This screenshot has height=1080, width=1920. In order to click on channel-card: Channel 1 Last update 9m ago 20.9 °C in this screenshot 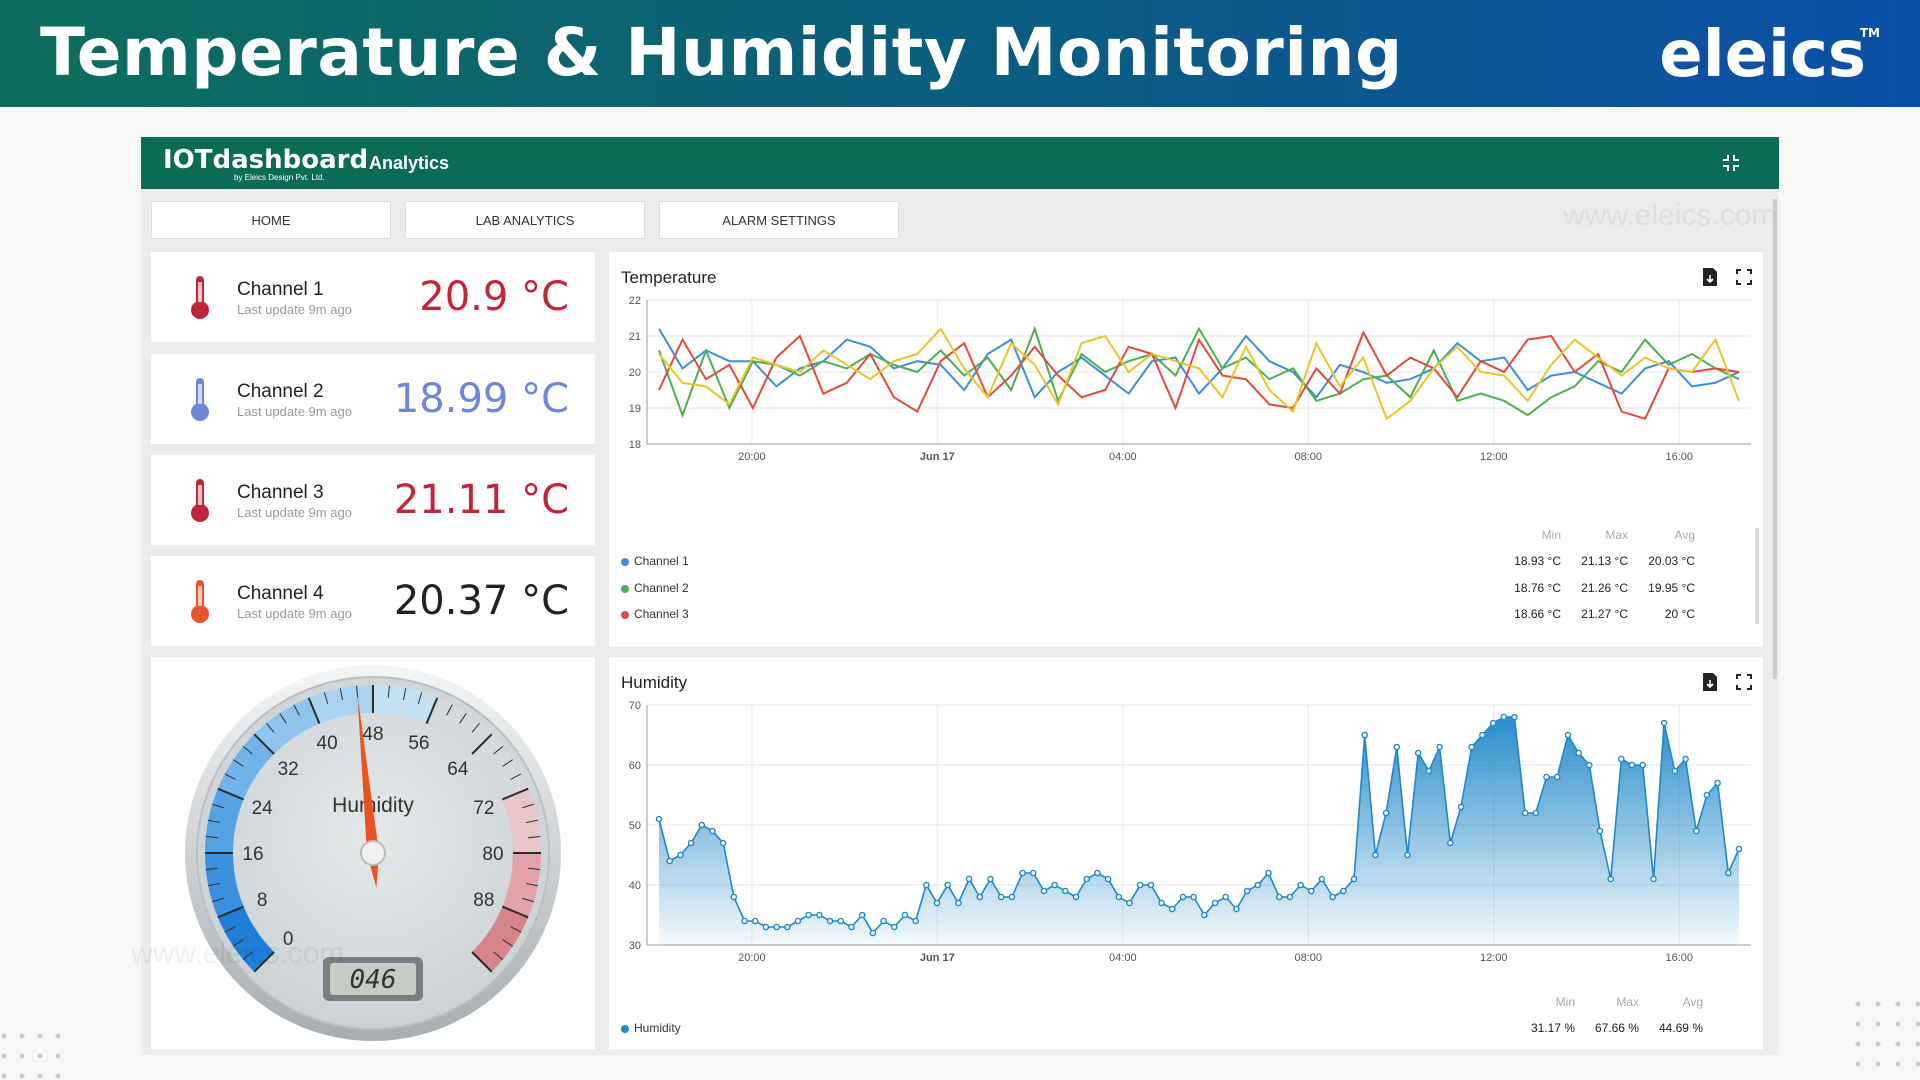, I will do `click(373, 297)`.